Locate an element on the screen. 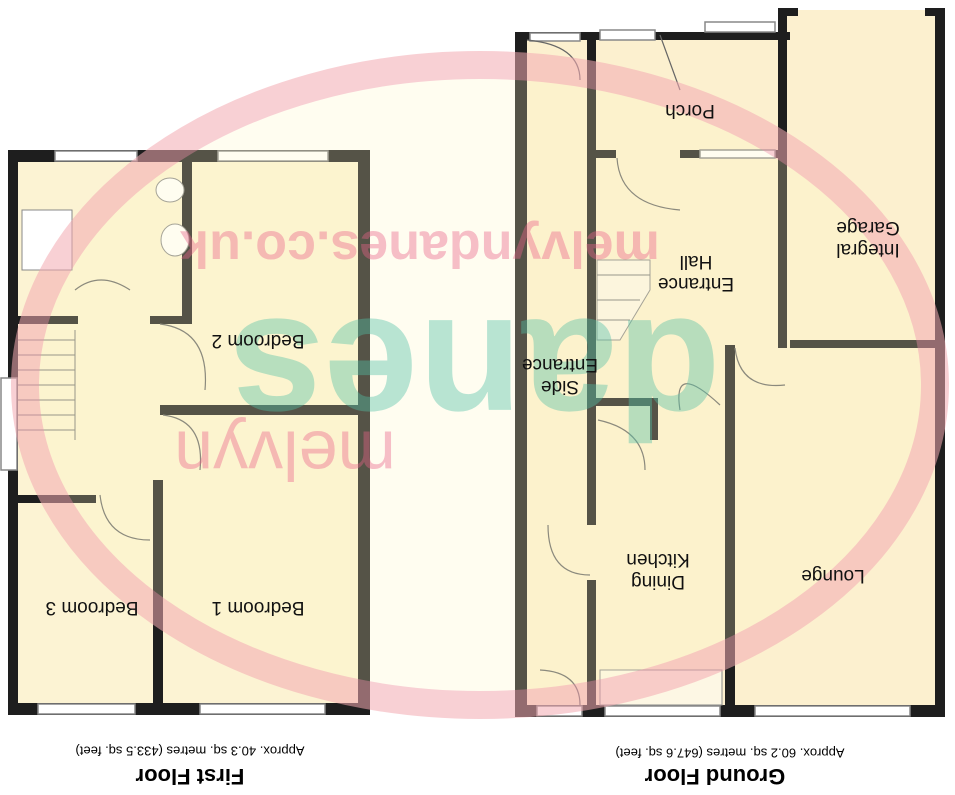  floor-area: Approx. 60.2 sq. metres (647.6 sq. feet) is located at coordinates (729, 753).